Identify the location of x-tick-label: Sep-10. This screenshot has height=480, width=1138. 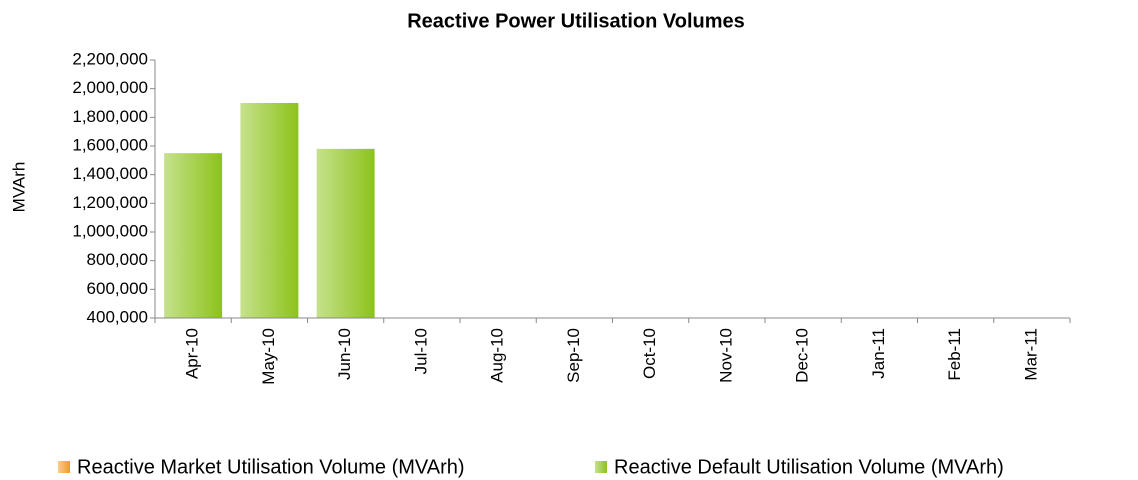
(573, 355).